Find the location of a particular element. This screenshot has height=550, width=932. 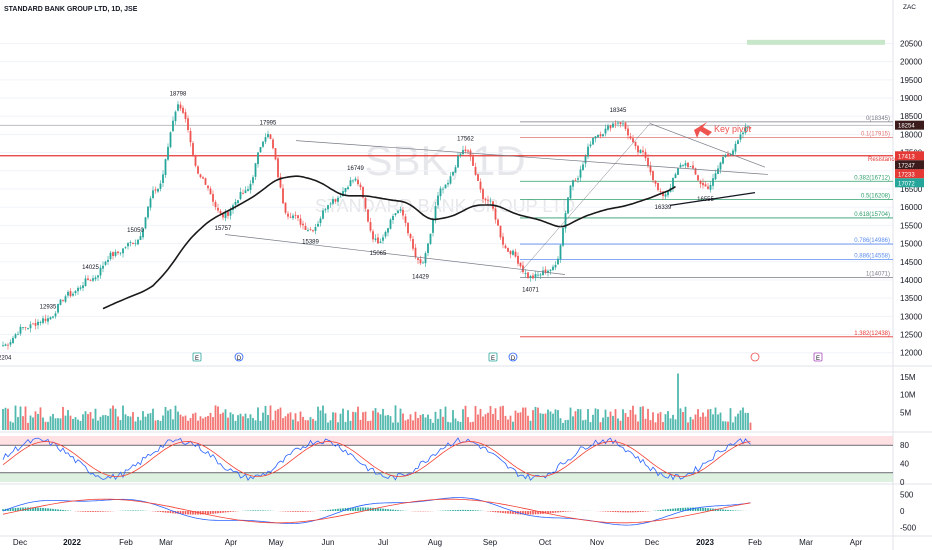

signal-line is located at coordinates (376, 511).